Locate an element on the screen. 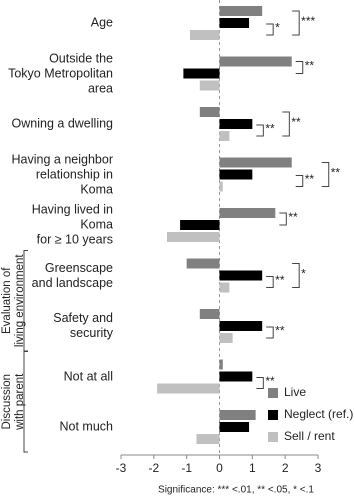 Image resolution: width=354 pixels, height=500 pixels. x-tick-label: -1 is located at coordinates (186, 468).